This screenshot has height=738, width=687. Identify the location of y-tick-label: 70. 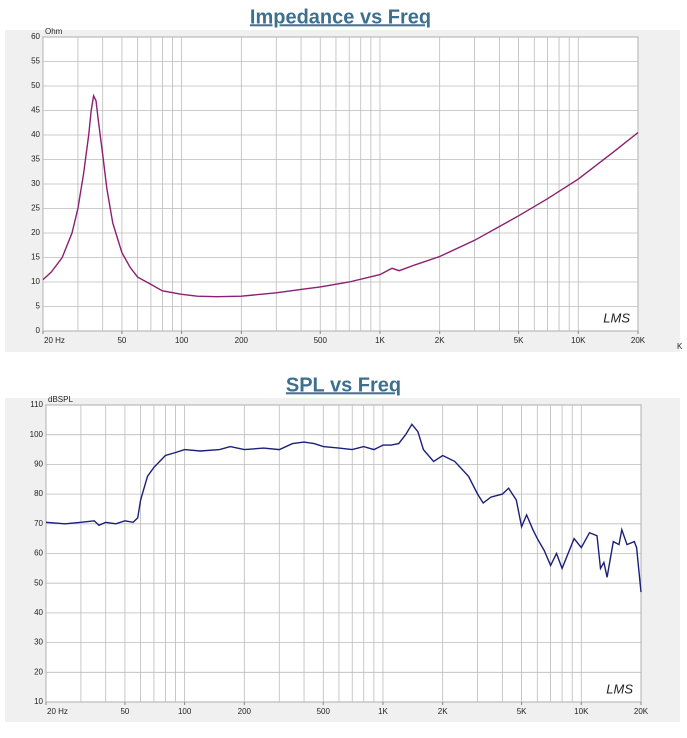
(38, 523).